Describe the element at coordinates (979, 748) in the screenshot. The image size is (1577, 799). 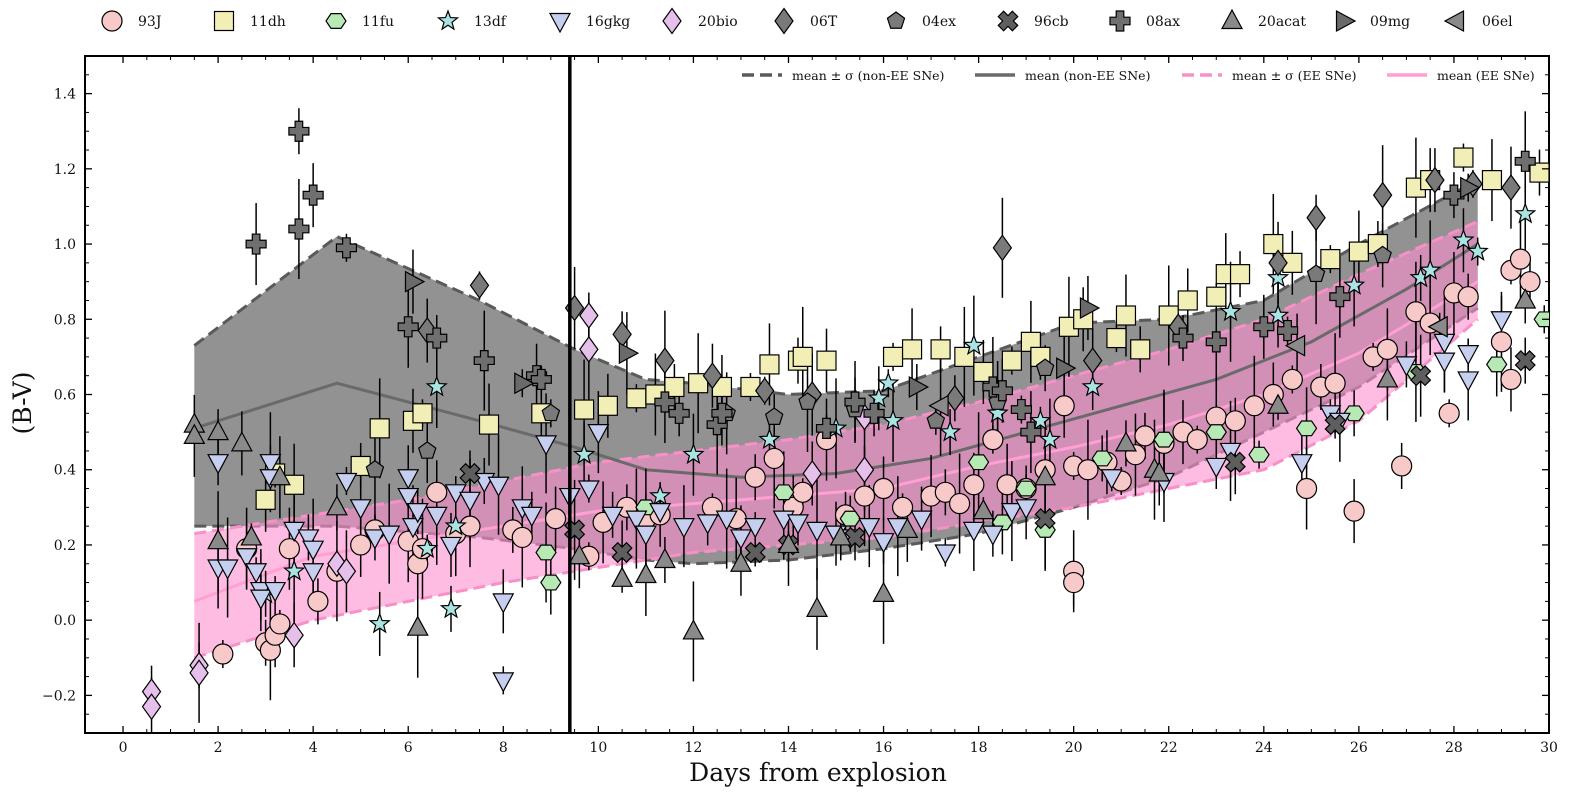
I see `x-tick-label: 18` at that location.